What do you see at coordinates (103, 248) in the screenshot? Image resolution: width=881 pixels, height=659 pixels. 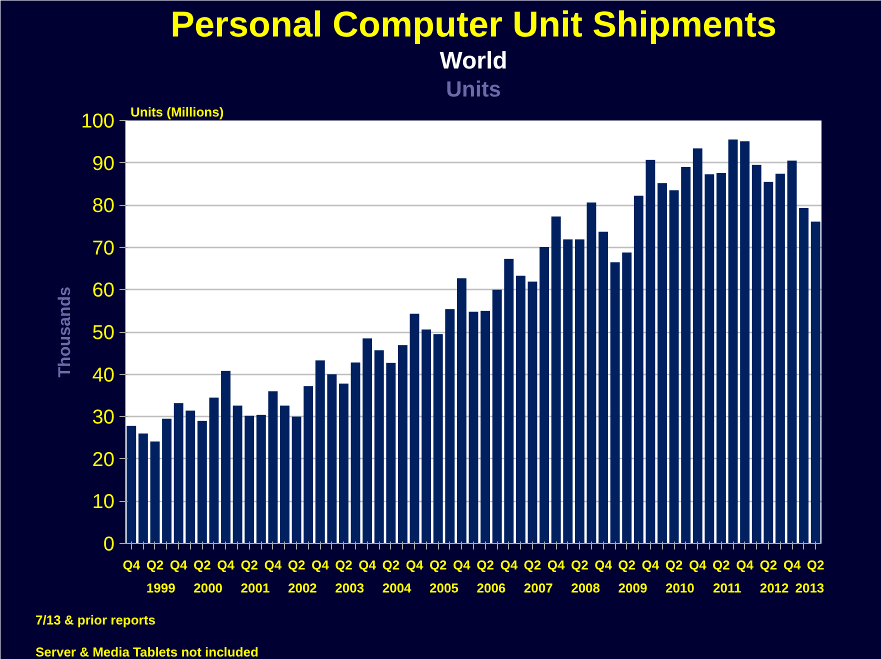 I see `y-tick-label: 70` at bounding box center [103, 248].